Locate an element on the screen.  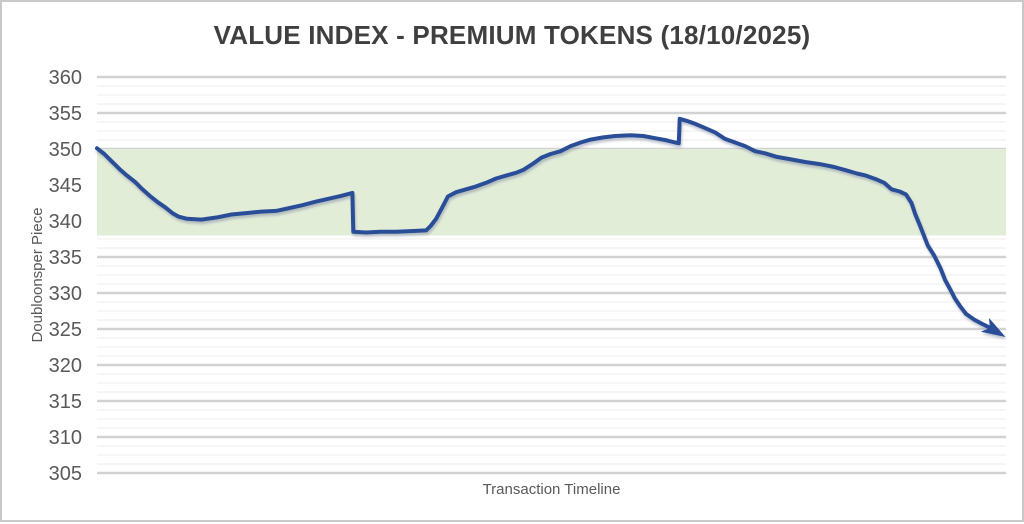
y-tick-label: 340 is located at coordinates (65, 222).